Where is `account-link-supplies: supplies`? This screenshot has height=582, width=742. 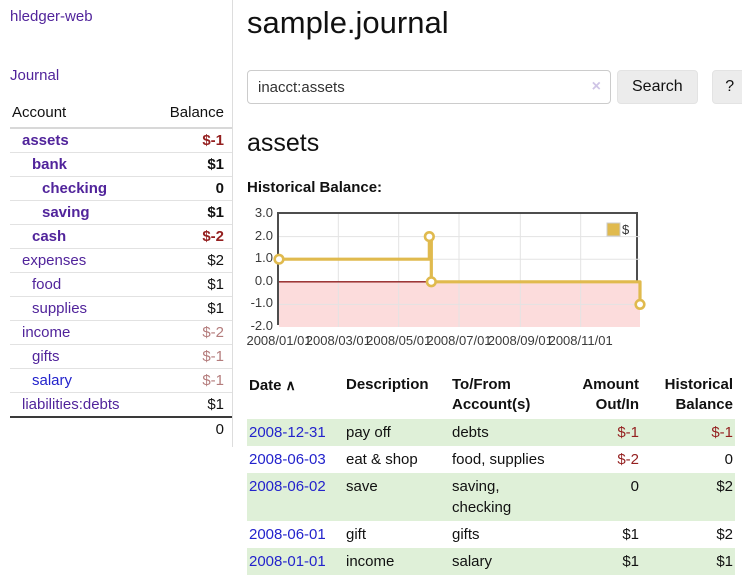 account-link-supplies: supplies is located at coordinates (60, 308).